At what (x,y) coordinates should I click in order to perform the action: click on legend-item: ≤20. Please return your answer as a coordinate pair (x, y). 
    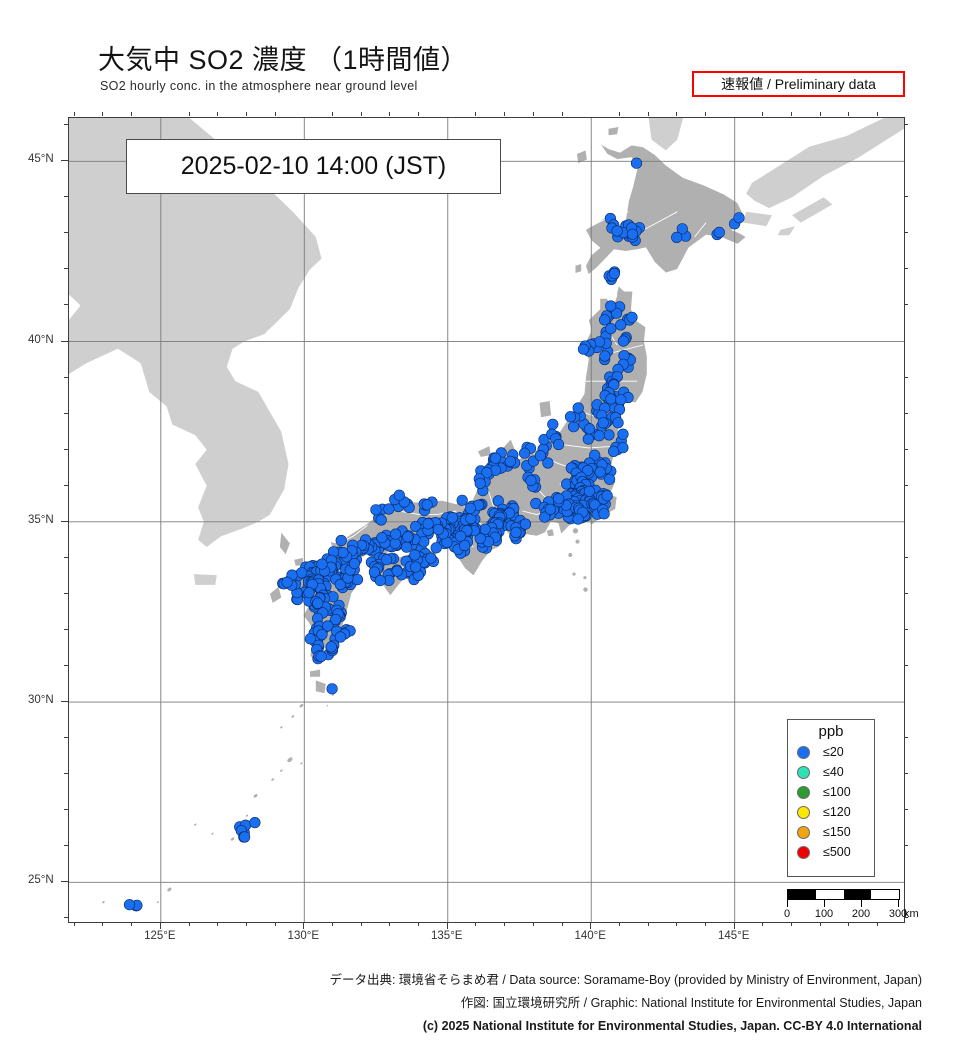
    Looking at the image, I should click on (831, 752).